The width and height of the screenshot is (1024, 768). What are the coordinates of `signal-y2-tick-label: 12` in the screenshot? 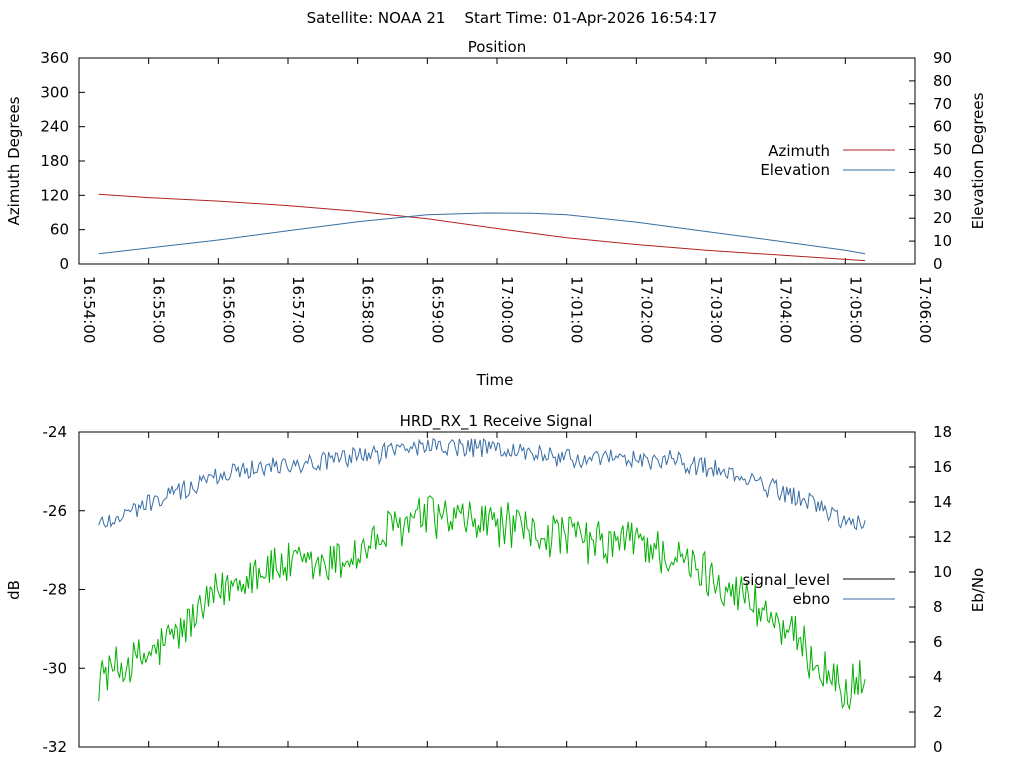 It's located at (942, 537).